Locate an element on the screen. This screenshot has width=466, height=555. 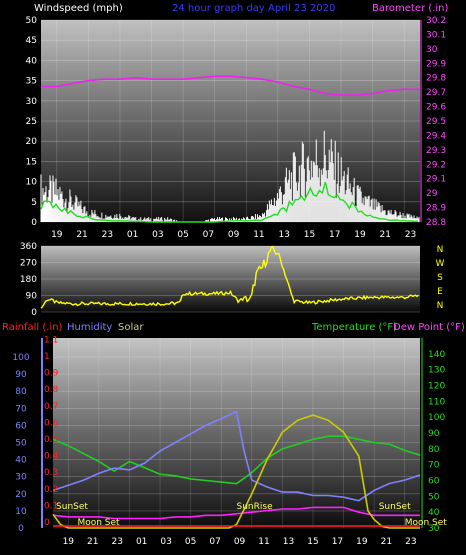
direction-tick-label: 360 is located at coordinates (28, 247).